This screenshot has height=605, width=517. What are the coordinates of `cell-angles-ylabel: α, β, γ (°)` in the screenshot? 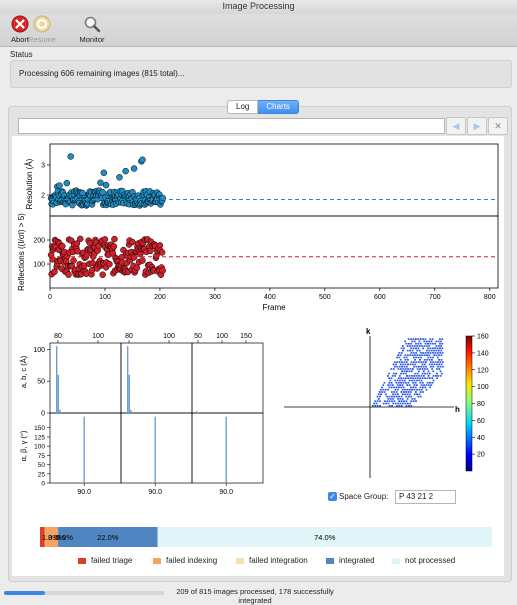 It's located at (23, 445).